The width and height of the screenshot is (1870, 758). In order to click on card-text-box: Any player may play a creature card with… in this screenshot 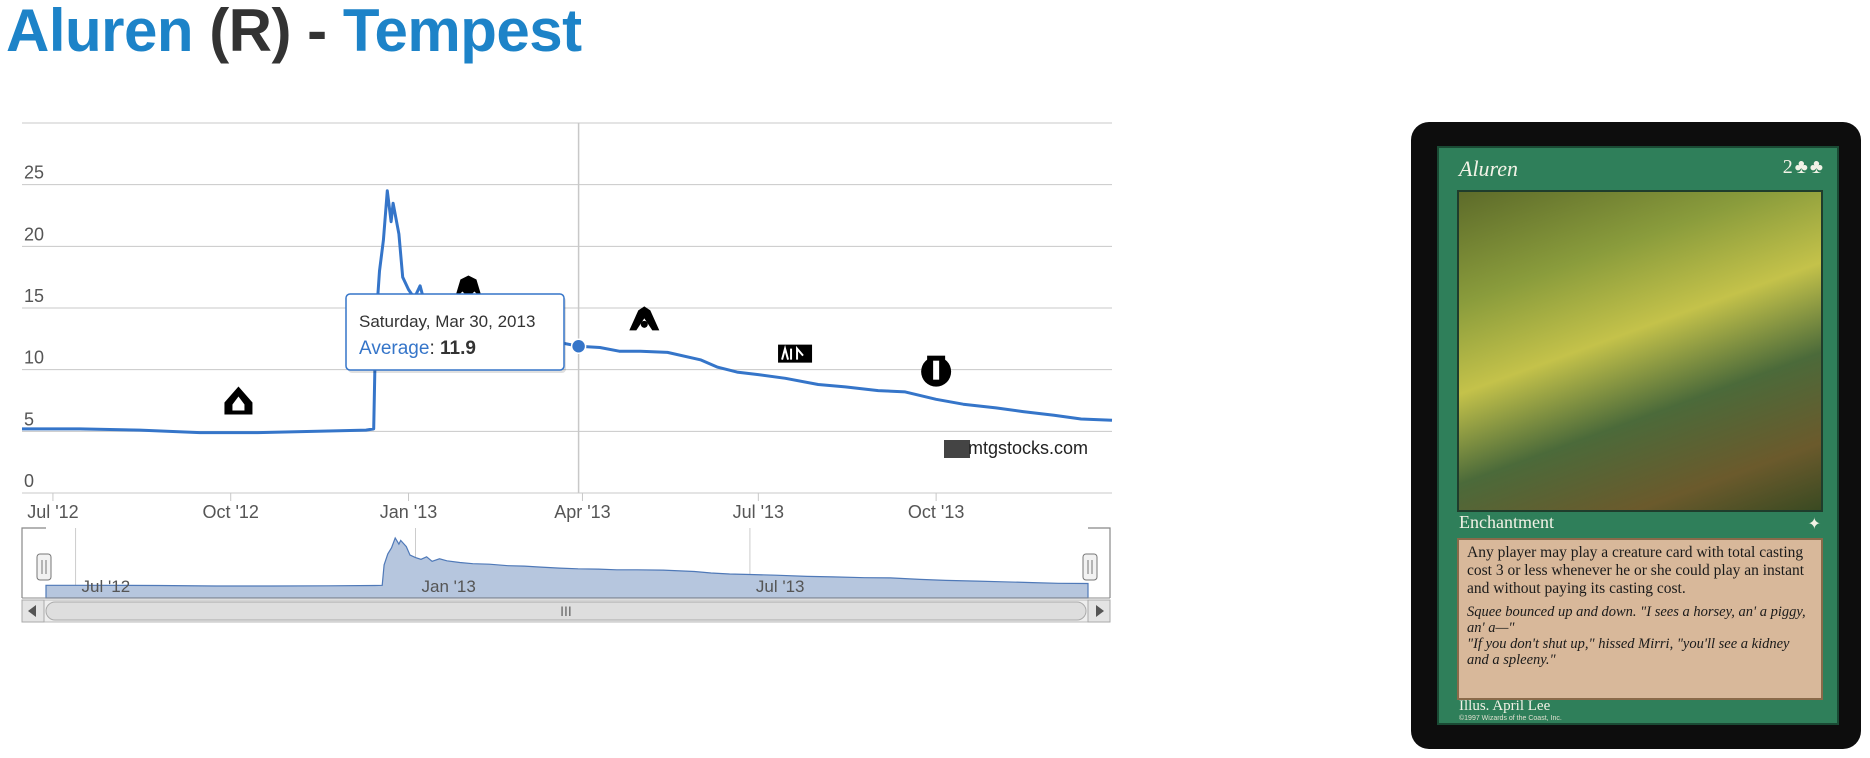, I will do `click(1640, 619)`.